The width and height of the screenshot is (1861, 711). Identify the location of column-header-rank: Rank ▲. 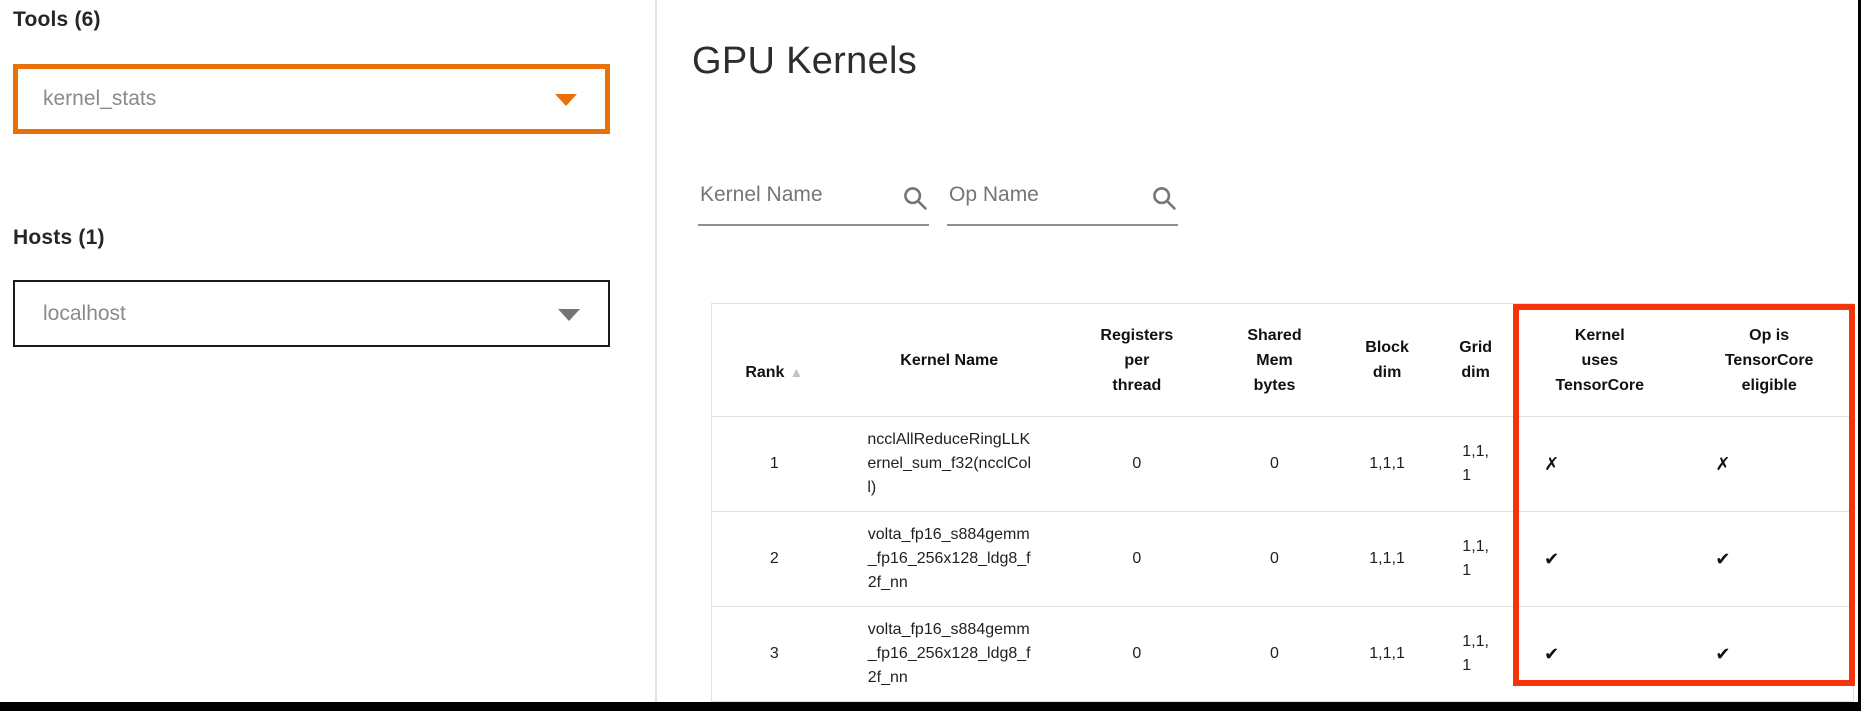
(774, 360).